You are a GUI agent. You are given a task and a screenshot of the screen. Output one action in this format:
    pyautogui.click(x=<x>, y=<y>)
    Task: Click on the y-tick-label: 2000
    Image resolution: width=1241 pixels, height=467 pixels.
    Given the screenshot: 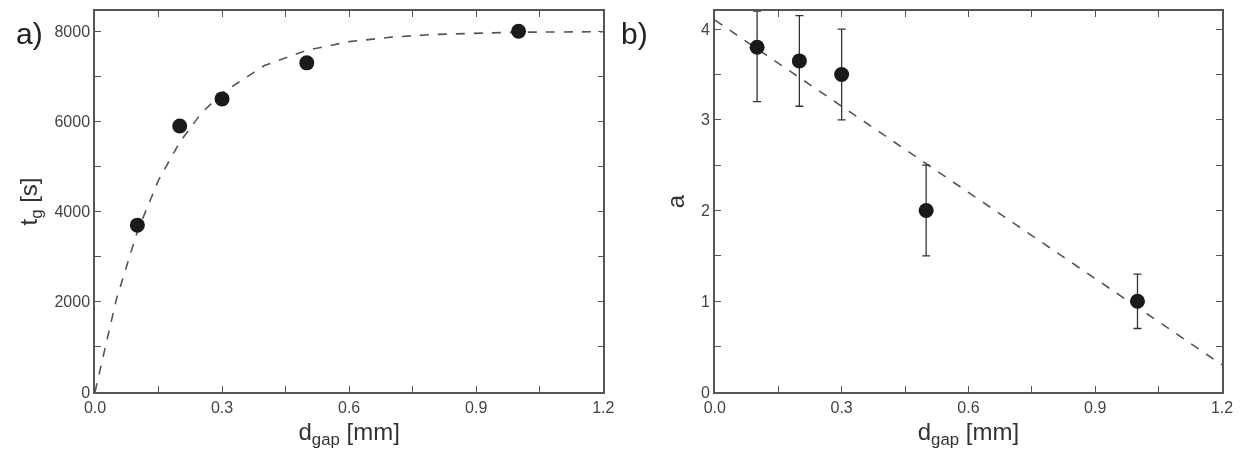 What is the action you would take?
    pyautogui.click(x=72, y=302)
    